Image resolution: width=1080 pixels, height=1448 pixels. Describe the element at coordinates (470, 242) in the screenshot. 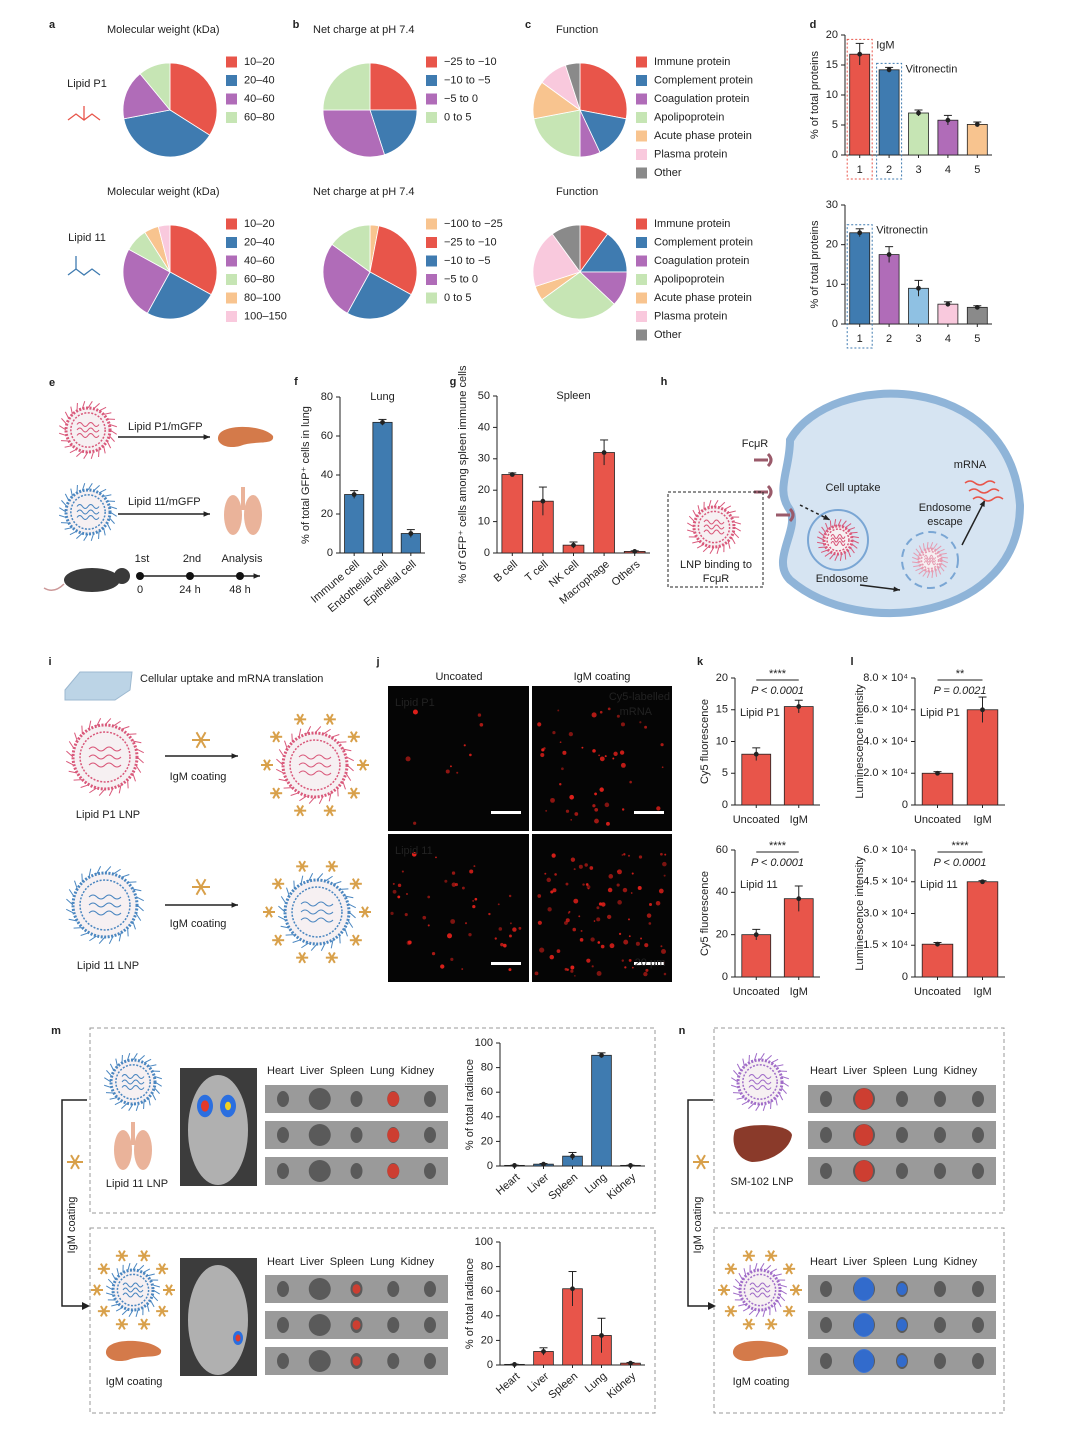

I see `legend-label: −25 to −10` at that location.